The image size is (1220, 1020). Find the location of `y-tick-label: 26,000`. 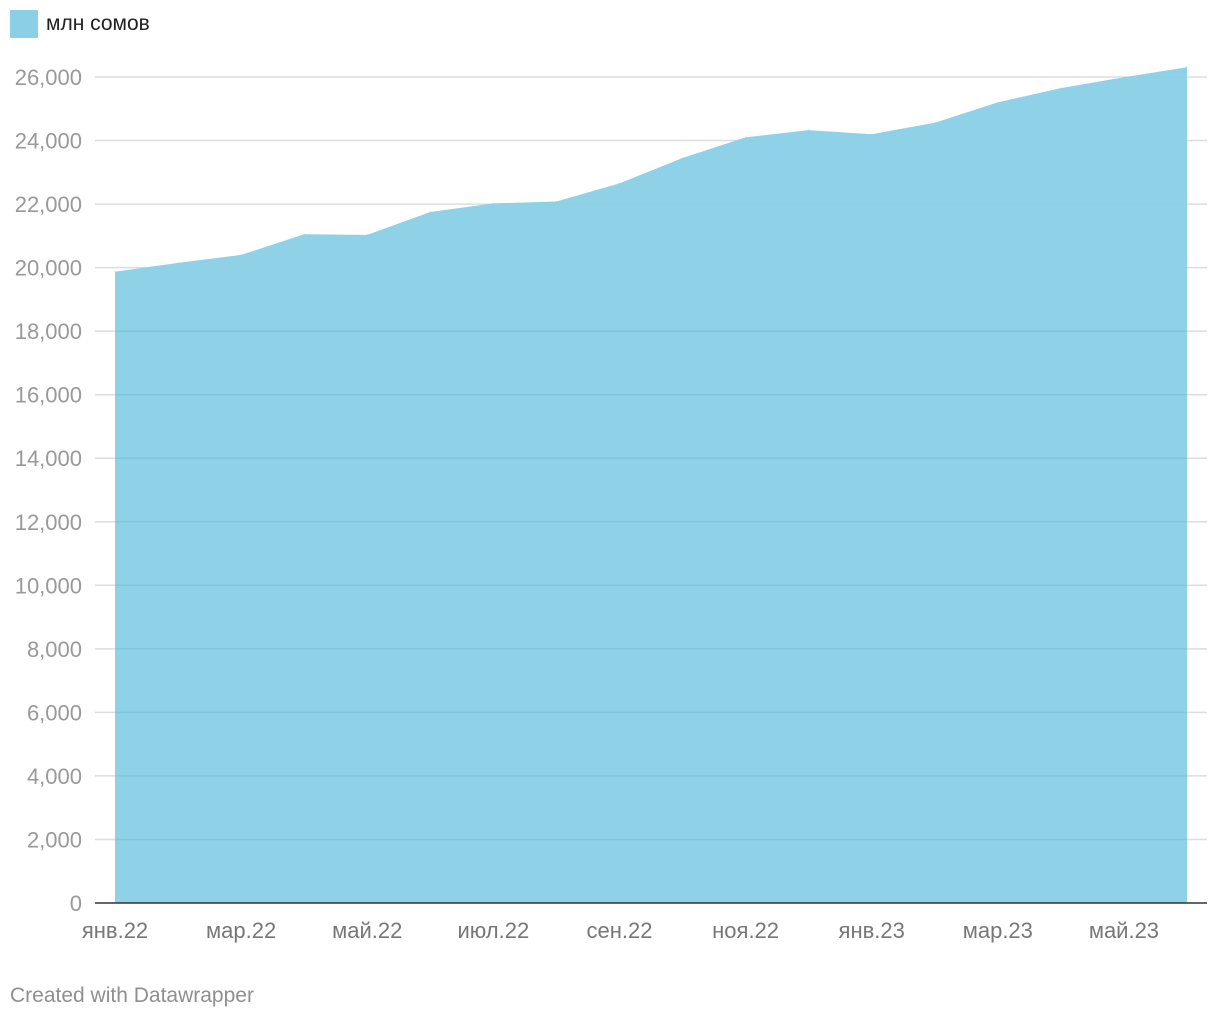

y-tick-label: 26,000 is located at coordinates (48, 77).